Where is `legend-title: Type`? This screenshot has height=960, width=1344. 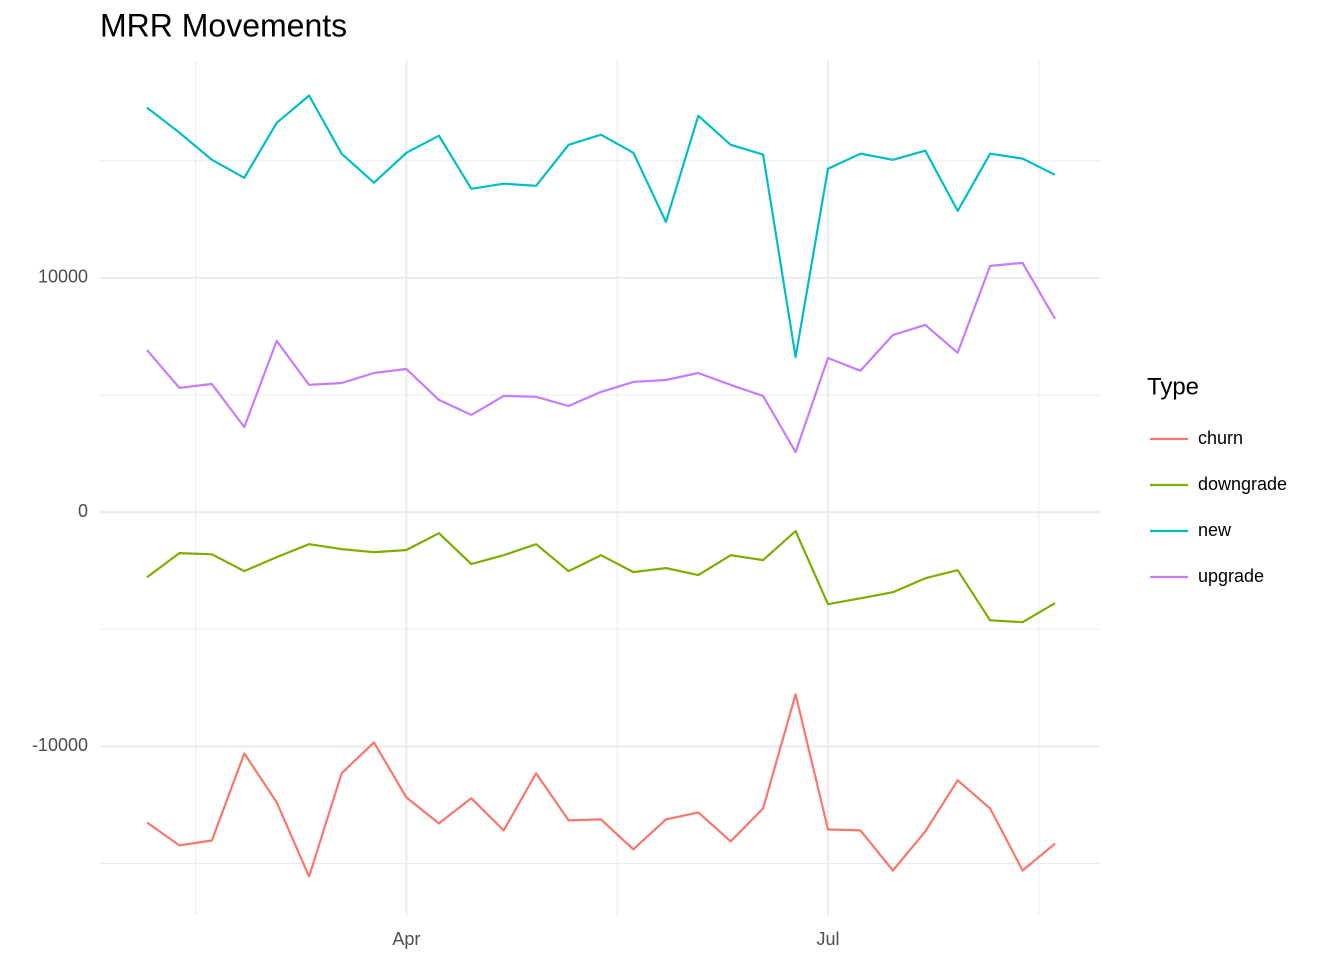 legend-title: Type is located at coordinates (1173, 386).